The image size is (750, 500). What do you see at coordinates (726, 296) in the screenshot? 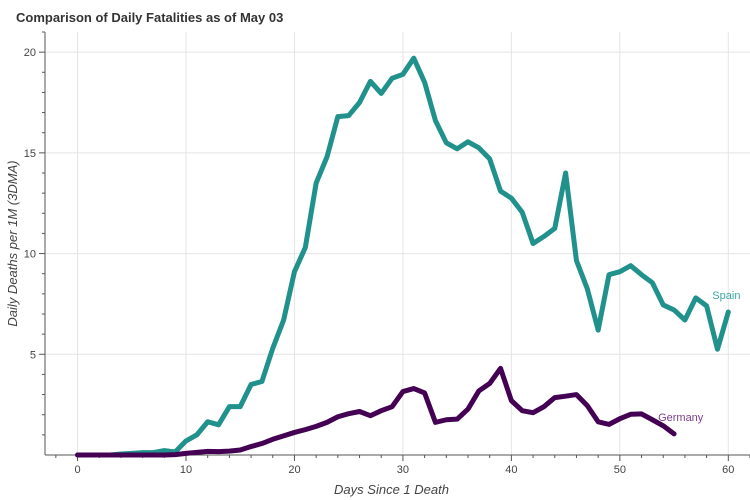
I see `series-label-spain: Spain` at bounding box center [726, 296].